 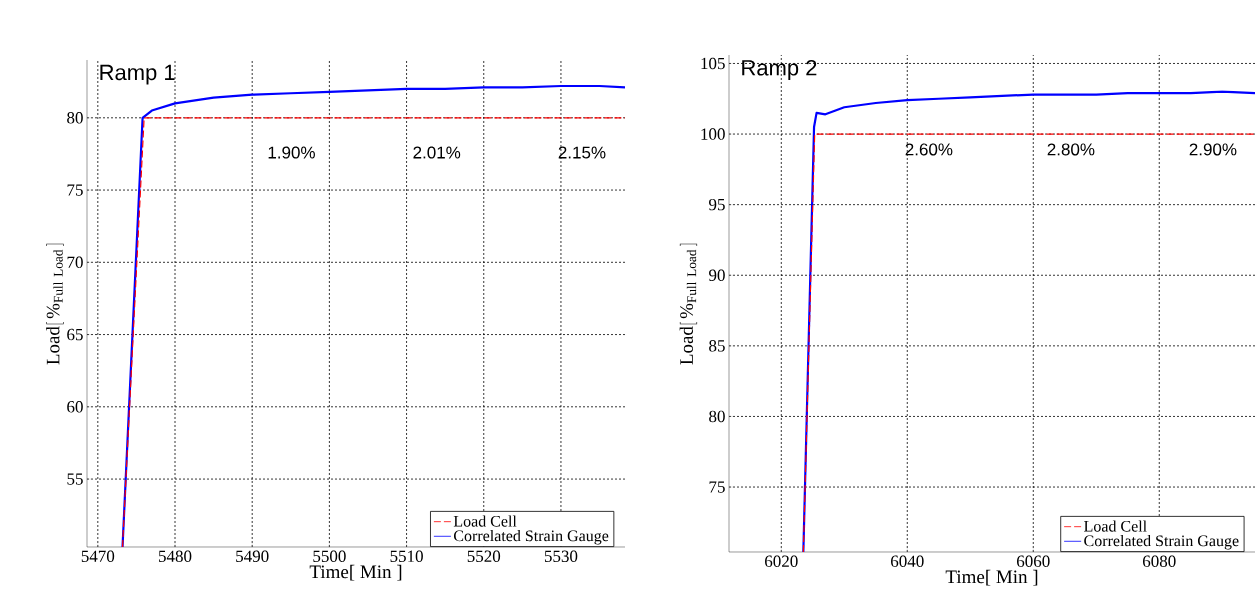 I want to click on y-tick-label: 70, so click(x=75, y=262).